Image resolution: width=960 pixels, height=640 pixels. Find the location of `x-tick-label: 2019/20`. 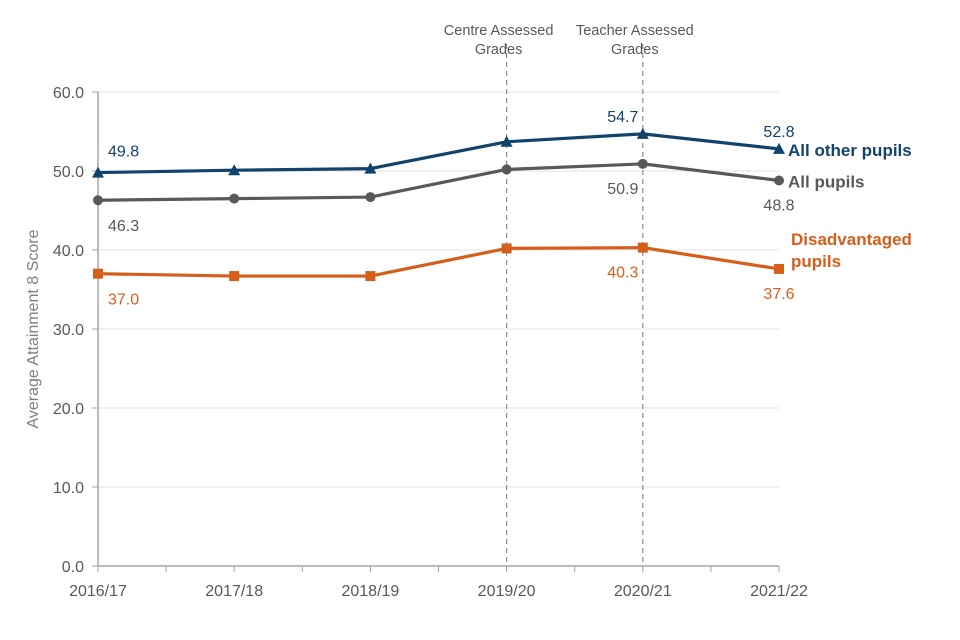

x-tick-label: 2019/20 is located at coordinates (507, 591).